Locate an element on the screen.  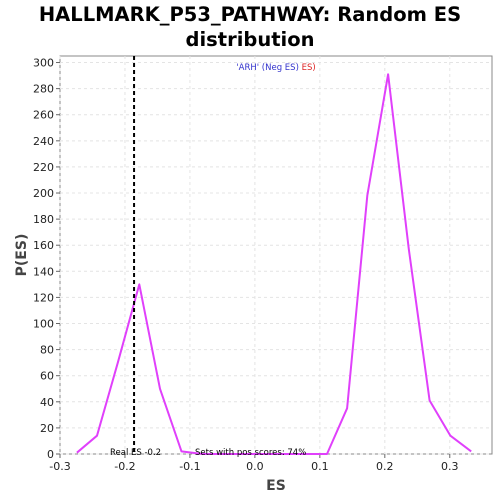
y-tick-label: 60 is located at coordinates (47, 376).